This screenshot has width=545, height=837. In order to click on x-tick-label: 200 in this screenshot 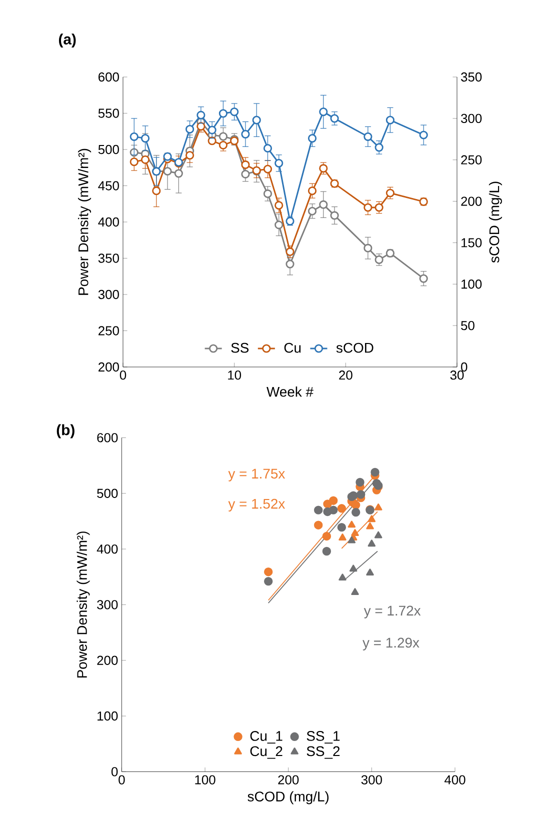, I will do `click(288, 779)`.